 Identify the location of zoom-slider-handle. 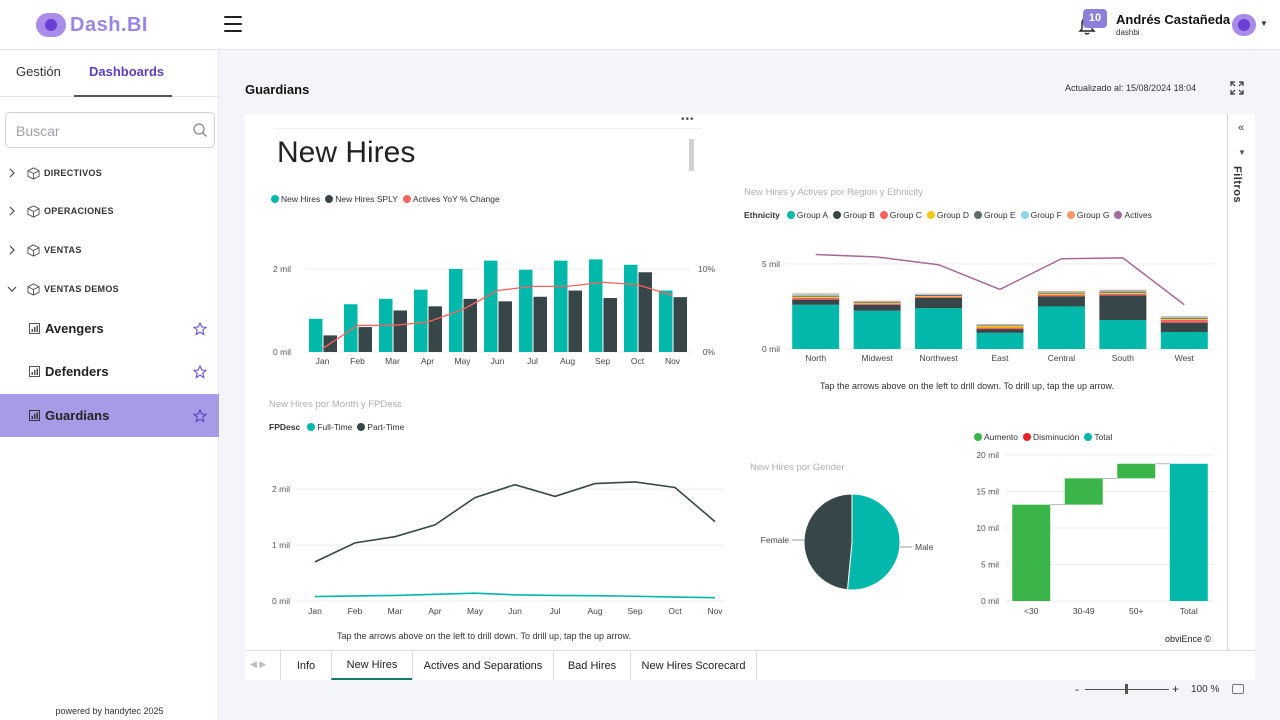
(1126, 689).